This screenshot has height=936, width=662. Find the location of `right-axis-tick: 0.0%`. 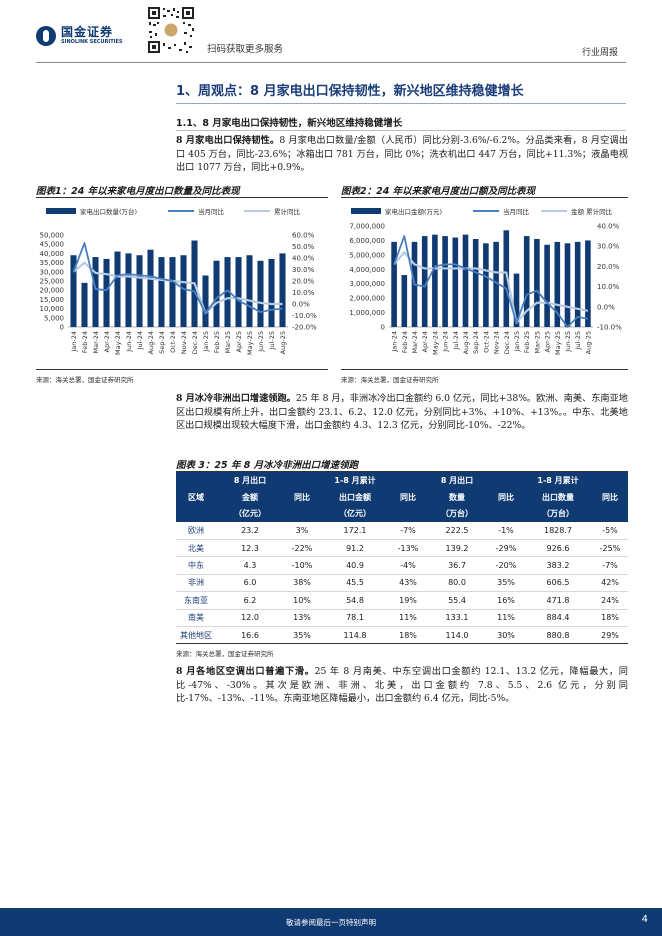

right-axis-tick: 0.0% is located at coordinates (606, 307).